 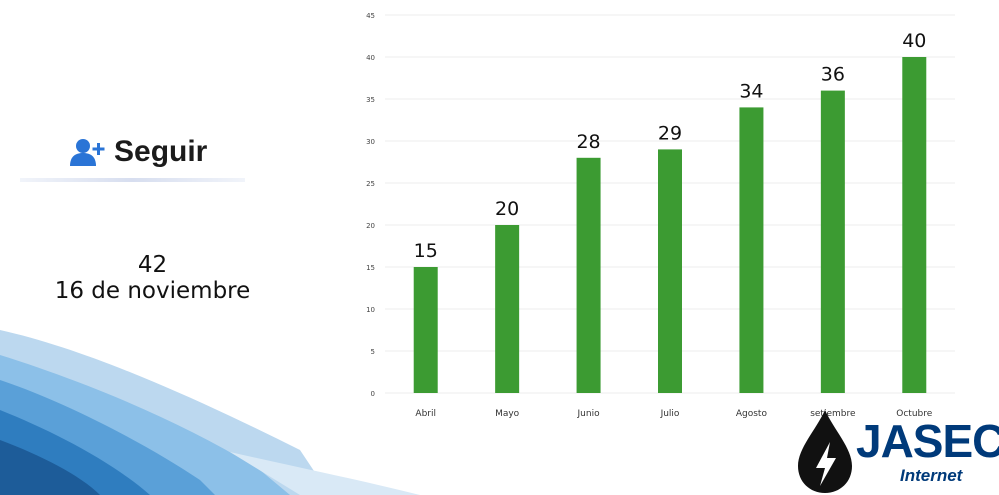 What do you see at coordinates (751, 91) in the screenshot?
I see `data-label: 34` at bounding box center [751, 91].